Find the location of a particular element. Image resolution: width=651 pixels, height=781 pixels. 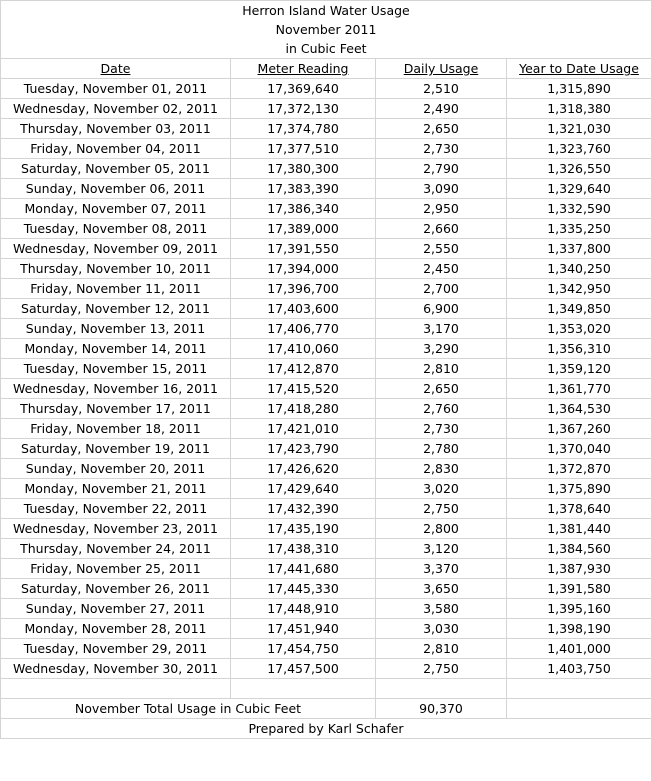

cell-ytd-usage: 1,335,250 is located at coordinates (578, 228).